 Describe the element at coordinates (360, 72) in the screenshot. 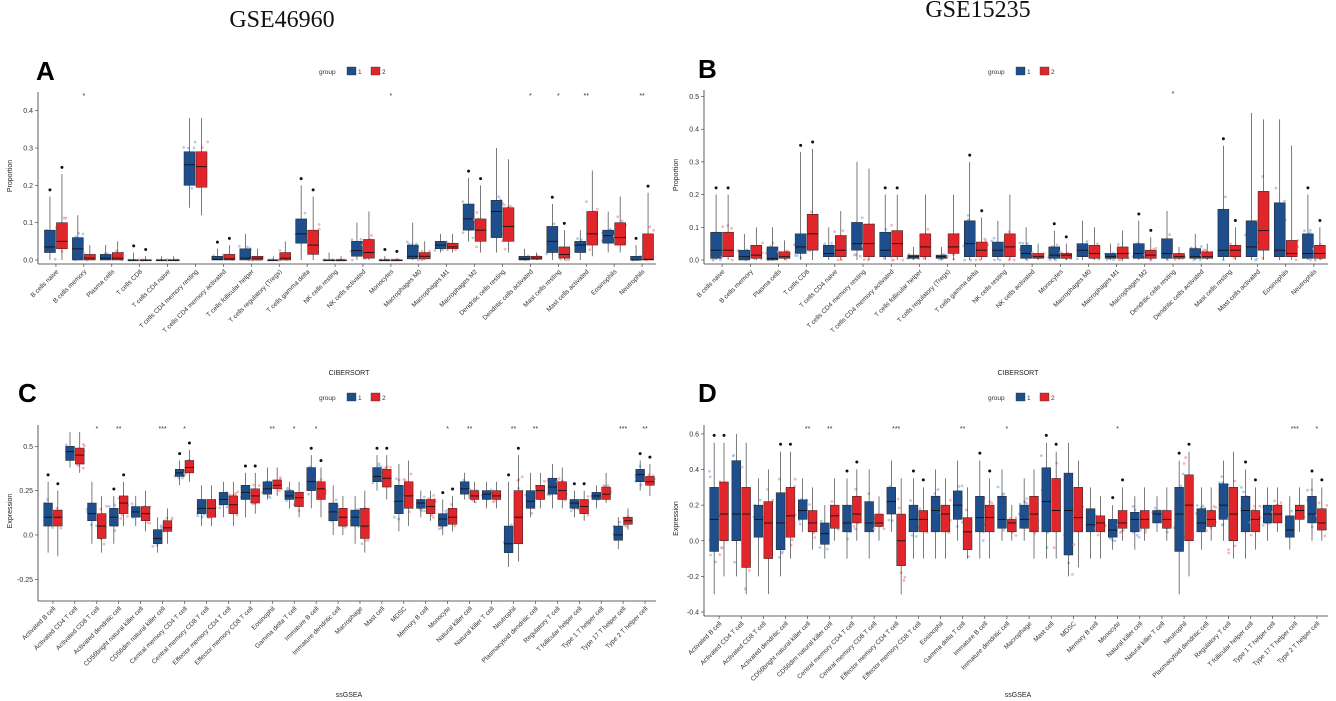

I see `legend-label: 1` at that location.